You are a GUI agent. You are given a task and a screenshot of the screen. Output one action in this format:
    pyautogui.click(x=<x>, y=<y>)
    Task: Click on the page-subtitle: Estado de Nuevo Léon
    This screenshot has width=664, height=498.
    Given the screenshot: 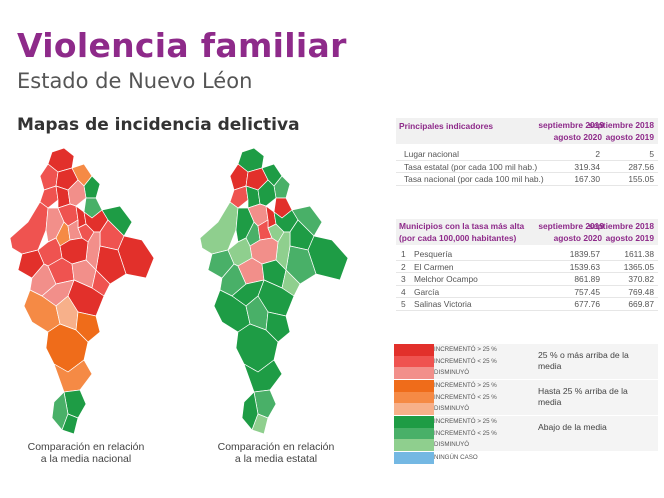 What is the action you would take?
    pyautogui.click(x=135, y=81)
    